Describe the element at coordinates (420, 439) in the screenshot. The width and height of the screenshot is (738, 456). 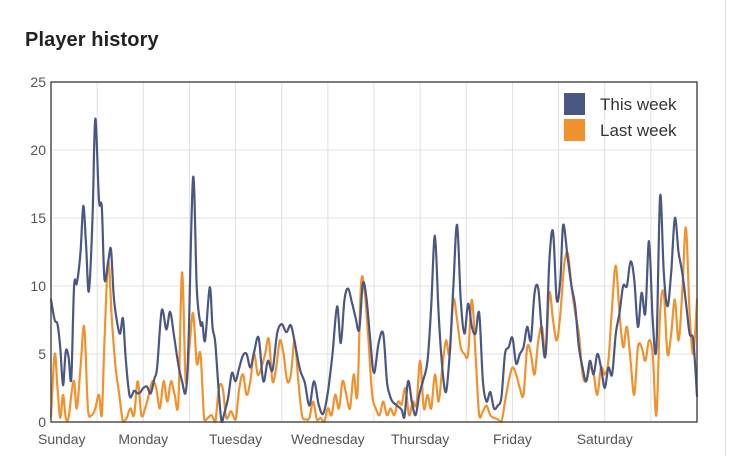
I see `x-tick-label: Thursday` at that location.